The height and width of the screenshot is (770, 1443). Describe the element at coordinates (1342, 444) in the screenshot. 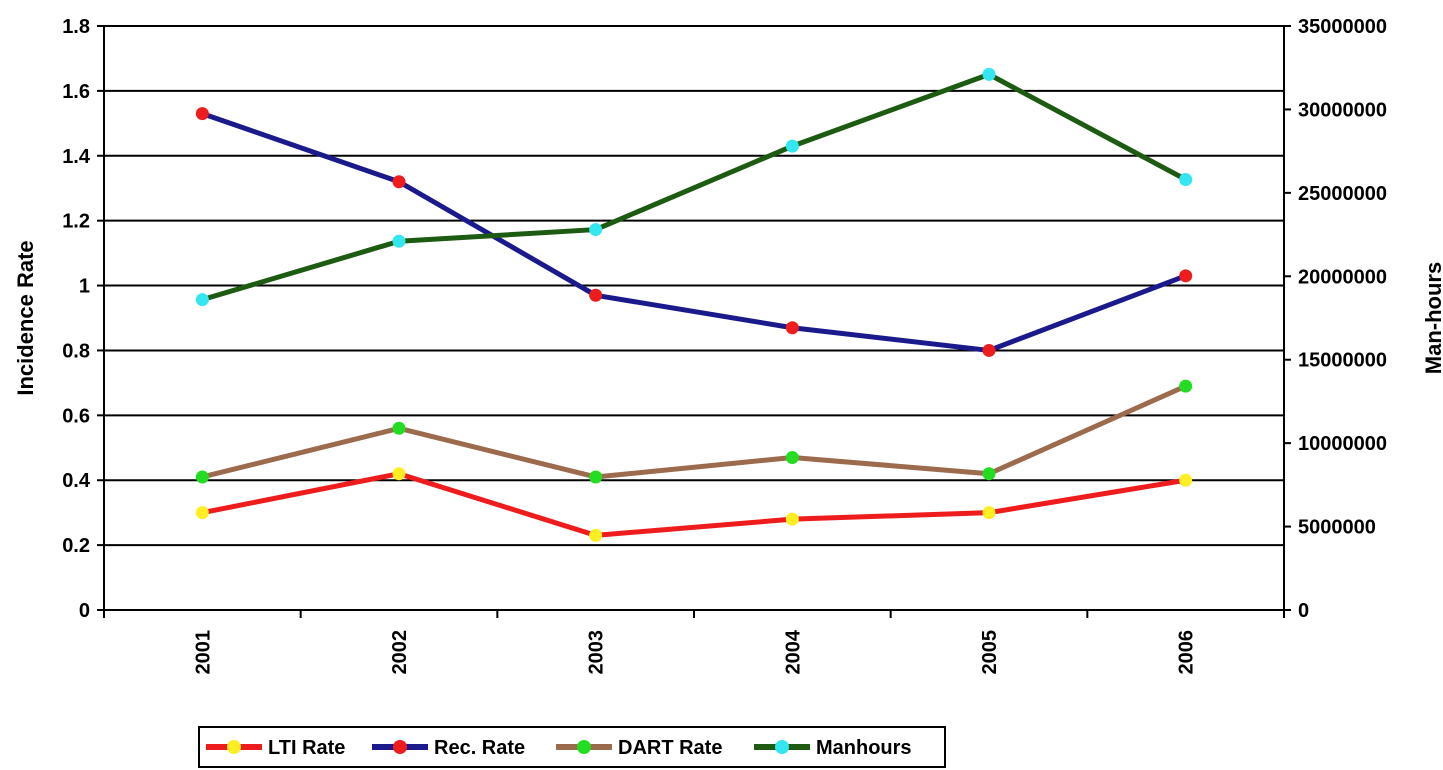

I see `y2-tick-label: 10000000` at that location.